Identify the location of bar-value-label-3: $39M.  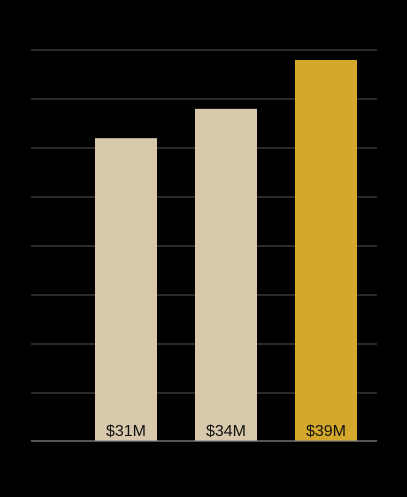
(326, 431).